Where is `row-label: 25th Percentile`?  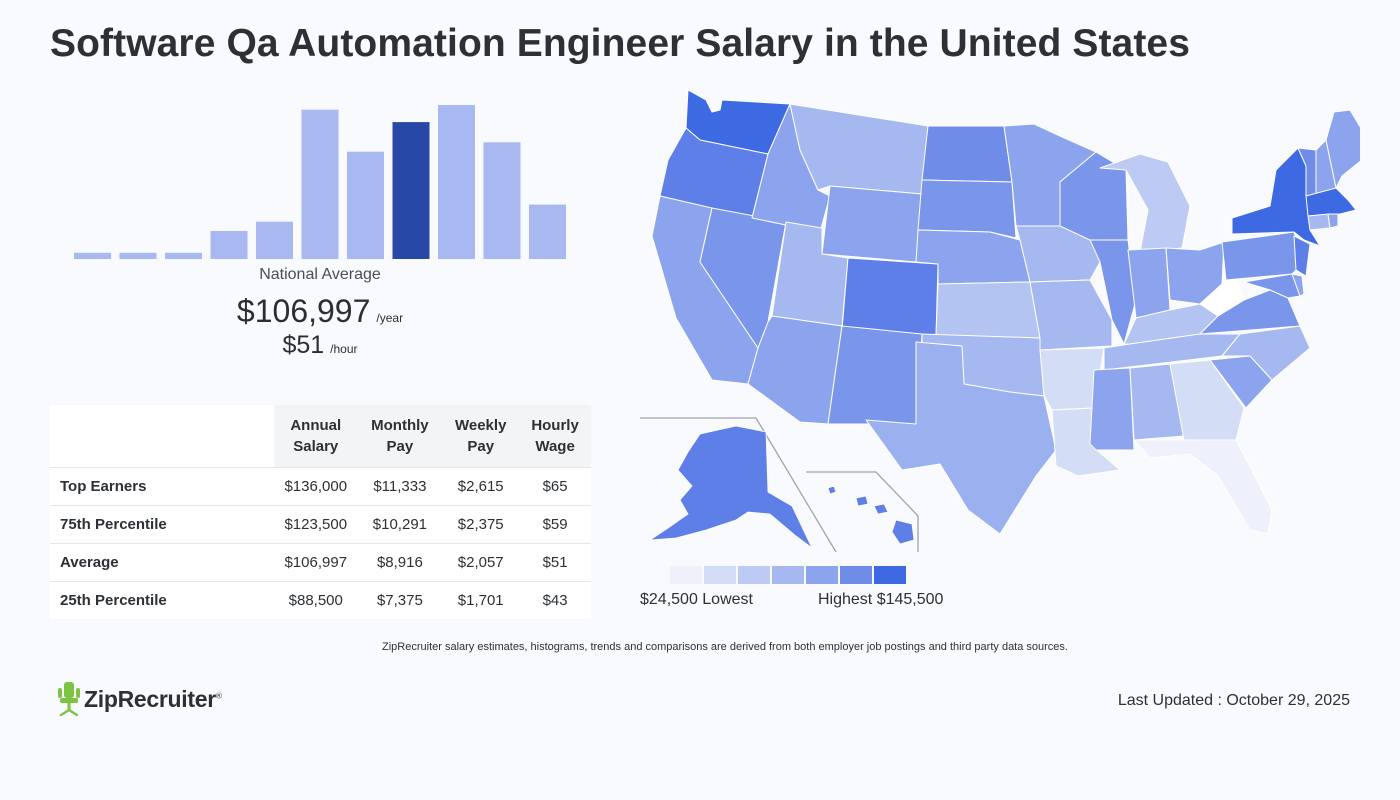
row-label: 25th Percentile is located at coordinates (162, 600).